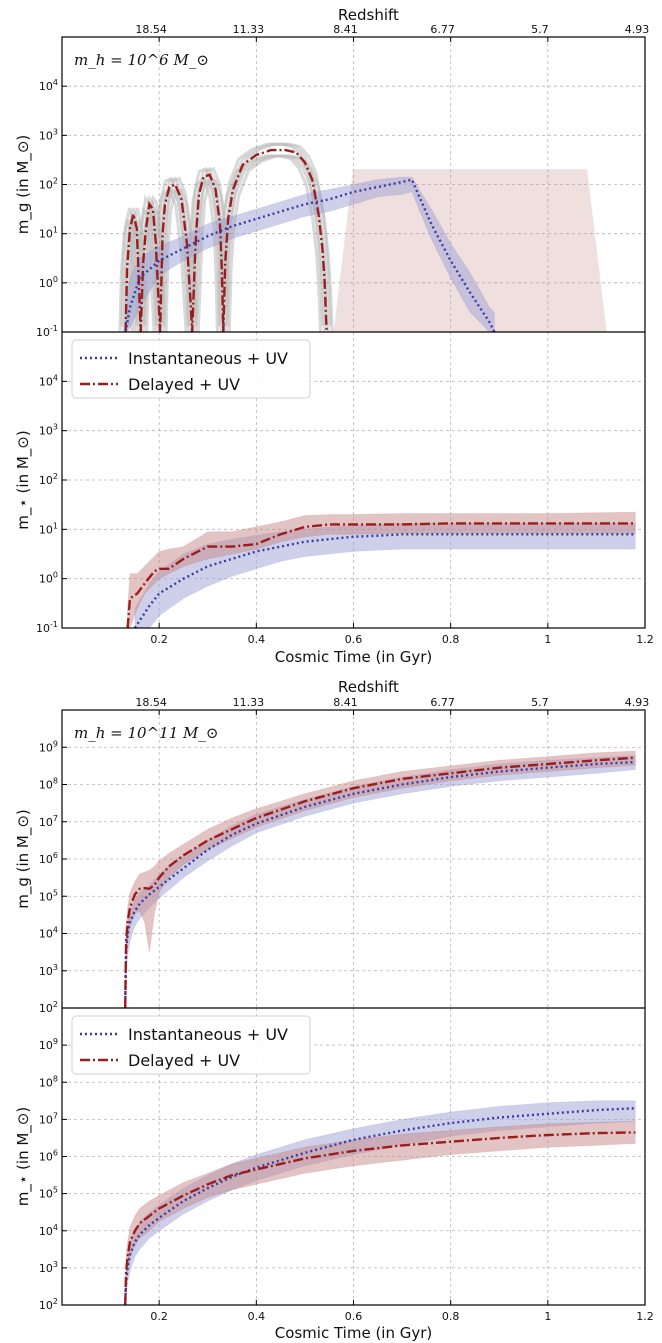  What do you see at coordinates (146, 733) in the screenshot?
I see `halo-mass-annotation: m_h = 10^11 M_⊙` at bounding box center [146, 733].